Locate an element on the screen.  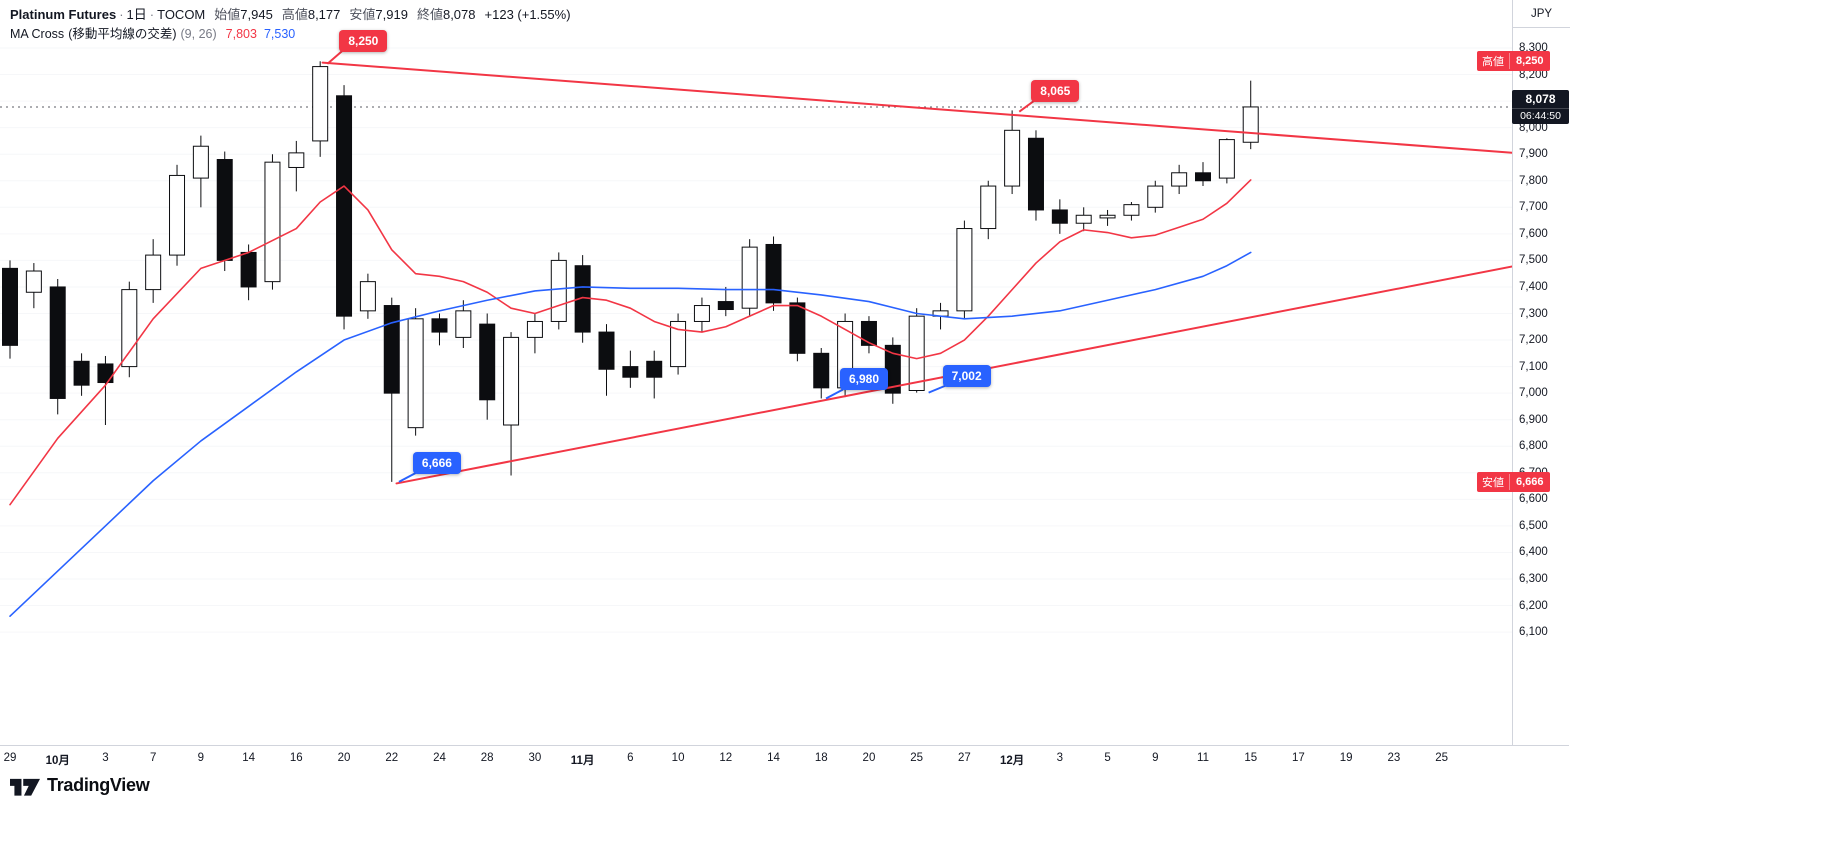
time-axis-label: 11月 is located at coordinates (582, 761).